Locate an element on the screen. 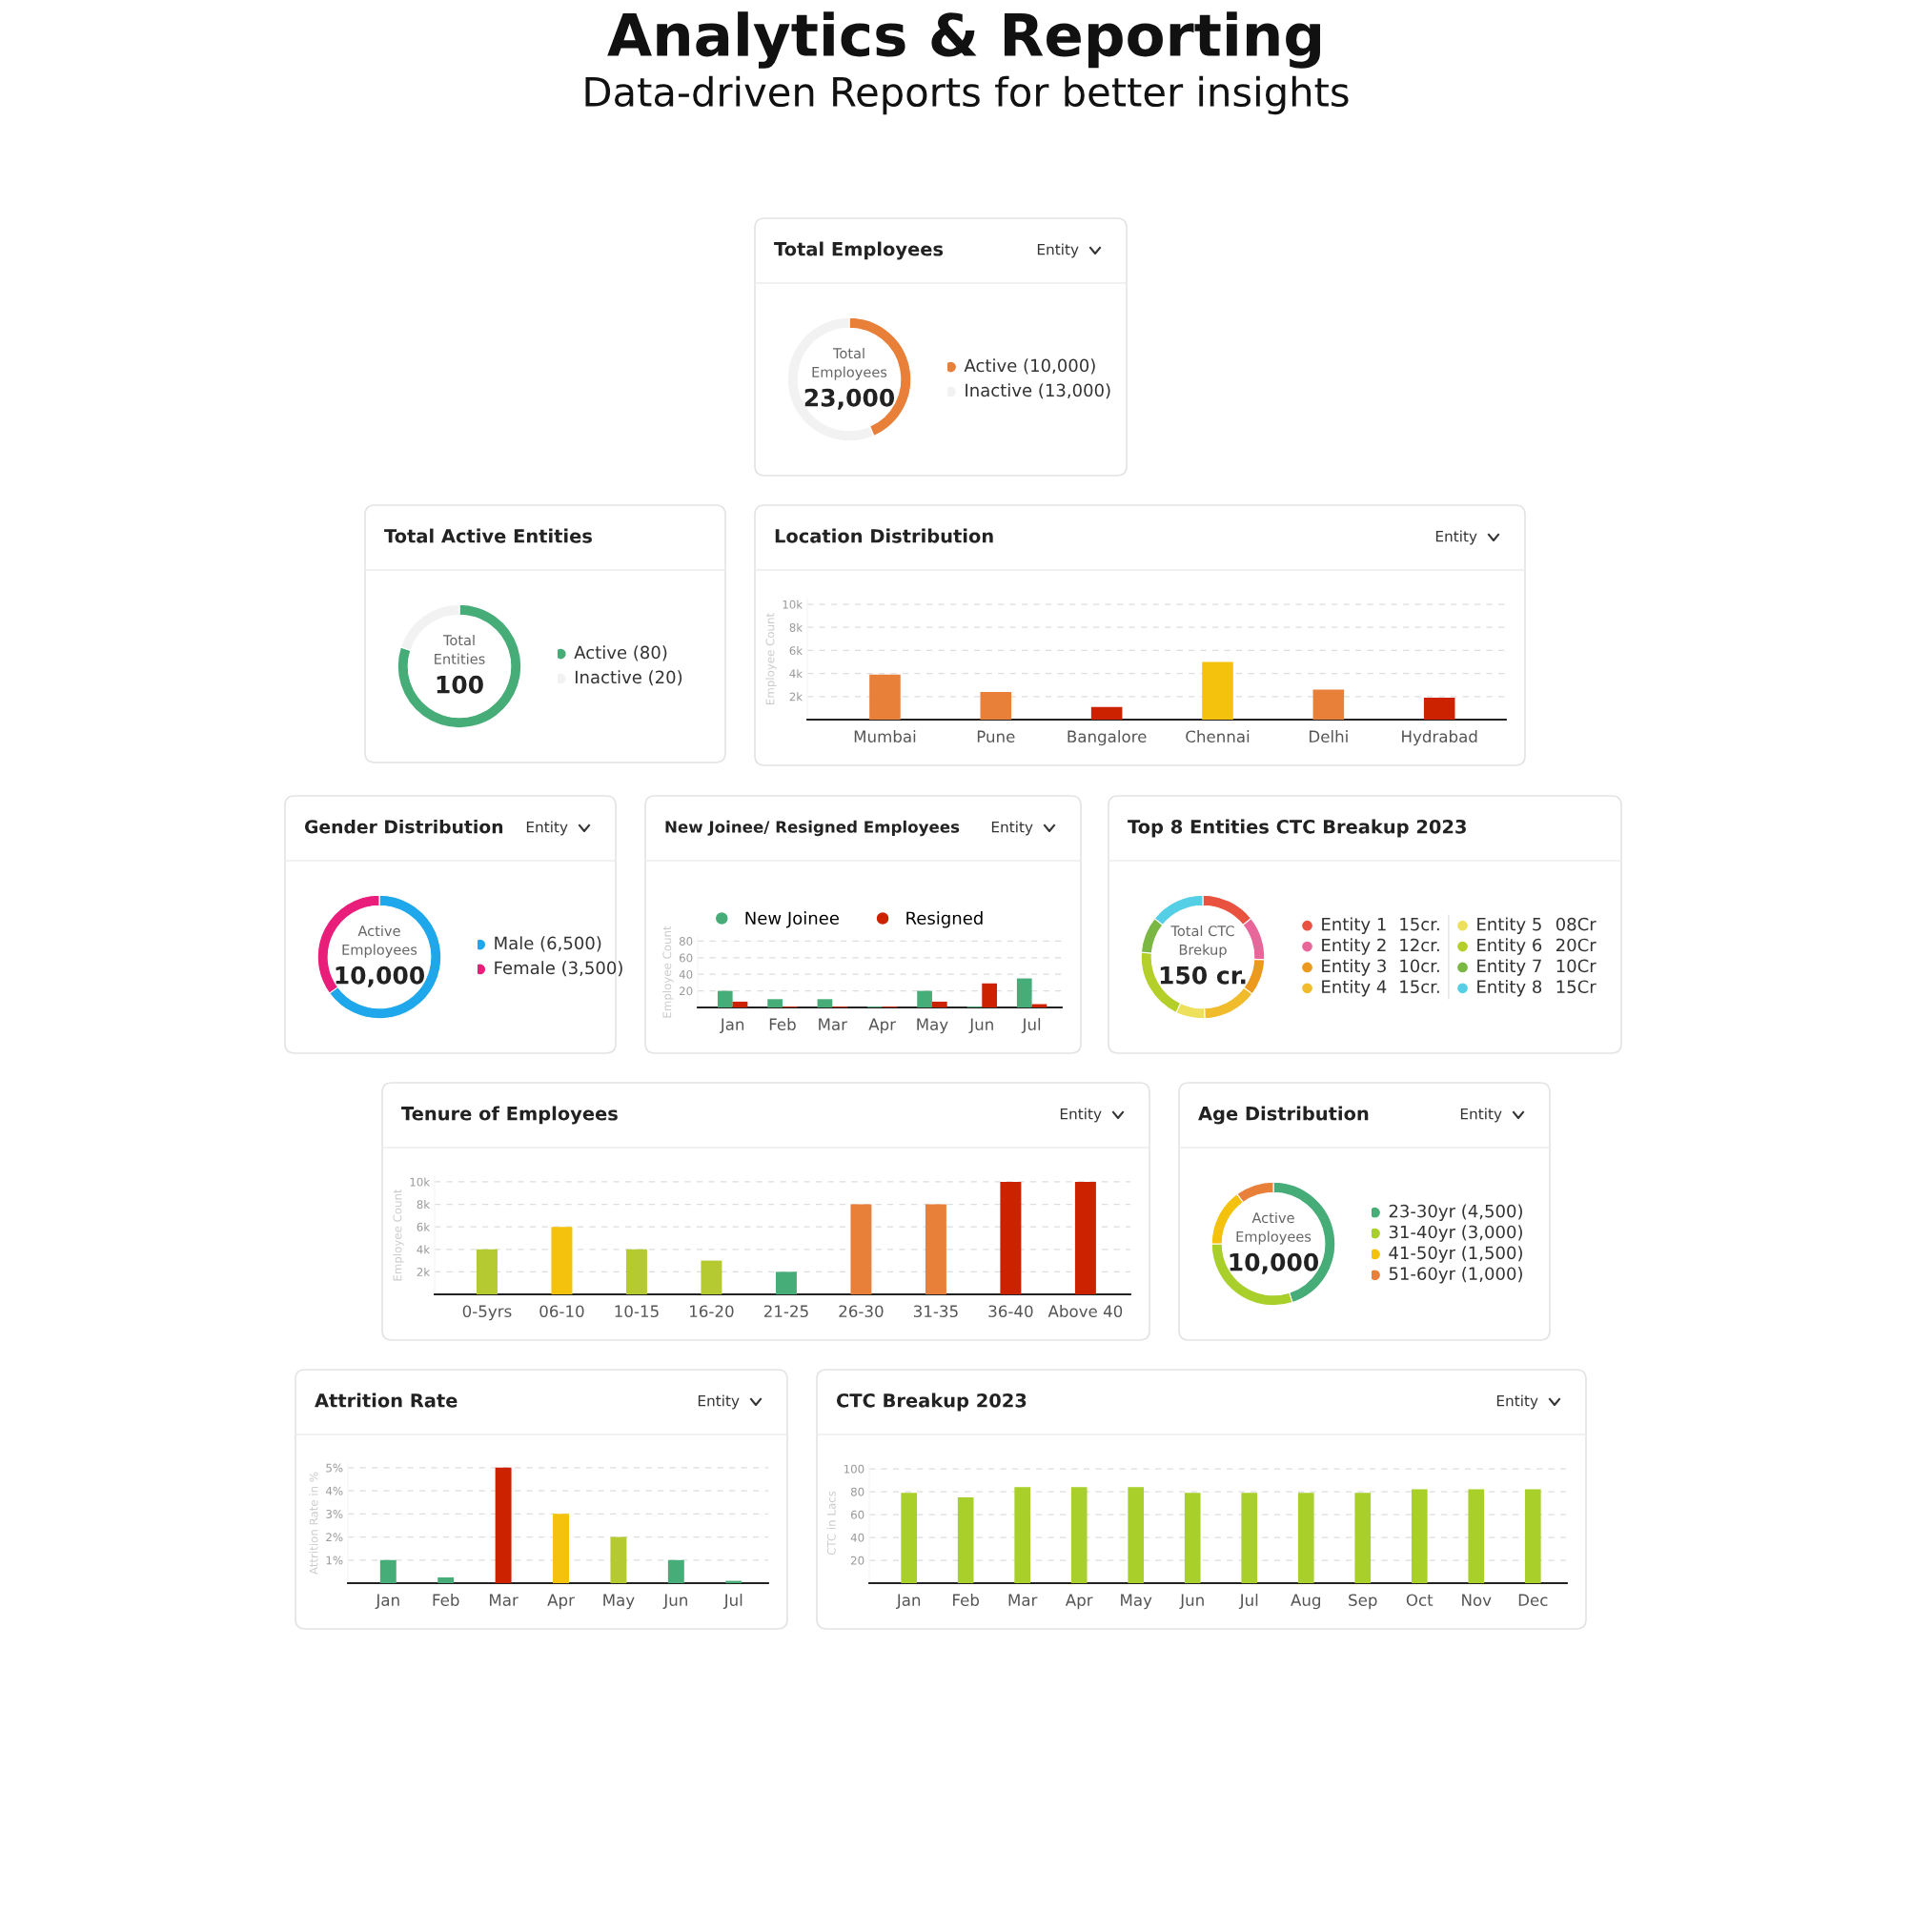  text: Data-driven Reports for better insights is located at coordinates (967, 95).